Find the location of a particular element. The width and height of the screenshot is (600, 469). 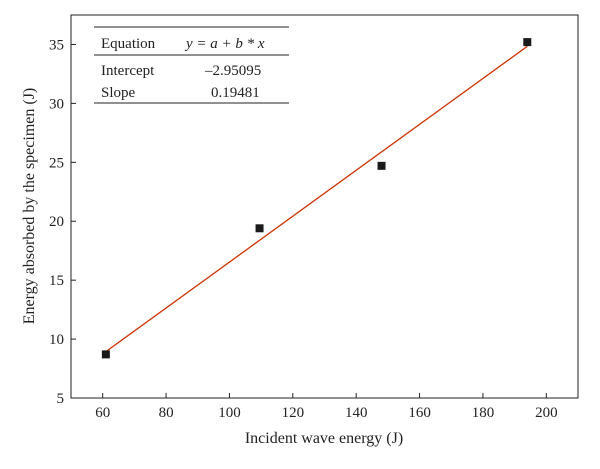

x-tick-label: 120 is located at coordinates (293, 413).